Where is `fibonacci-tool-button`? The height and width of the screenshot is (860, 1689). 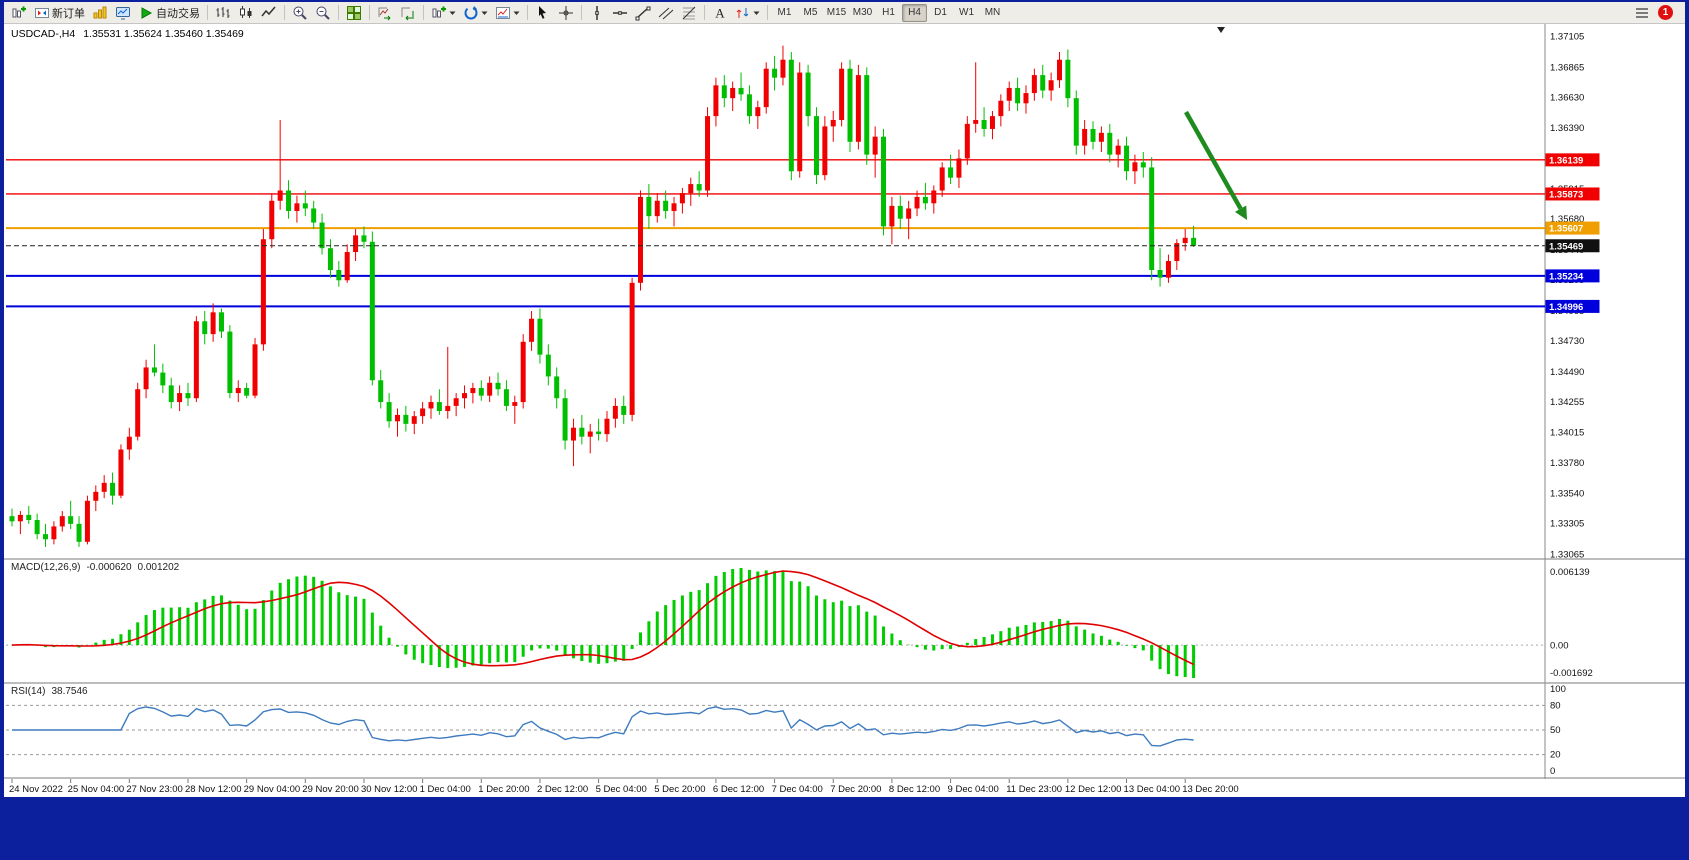
fibonacci-tool-button is located at coordinates (689, 13).